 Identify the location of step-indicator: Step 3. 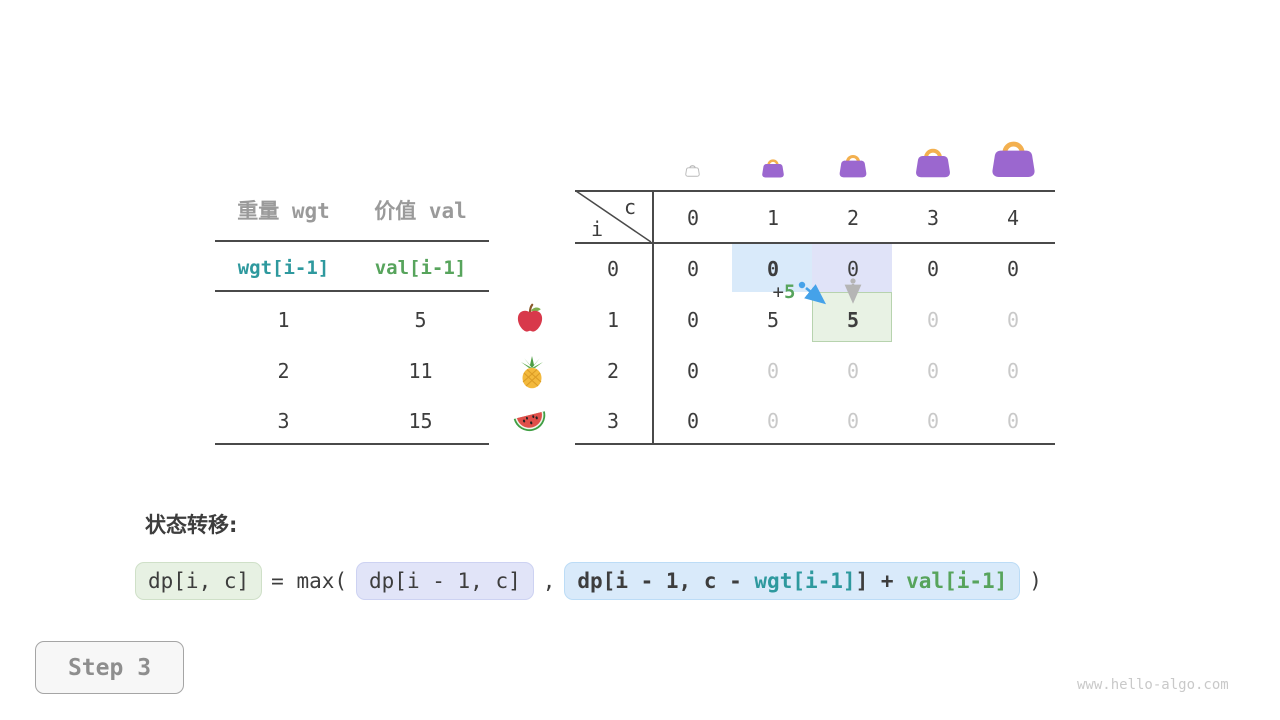
(109, 667).